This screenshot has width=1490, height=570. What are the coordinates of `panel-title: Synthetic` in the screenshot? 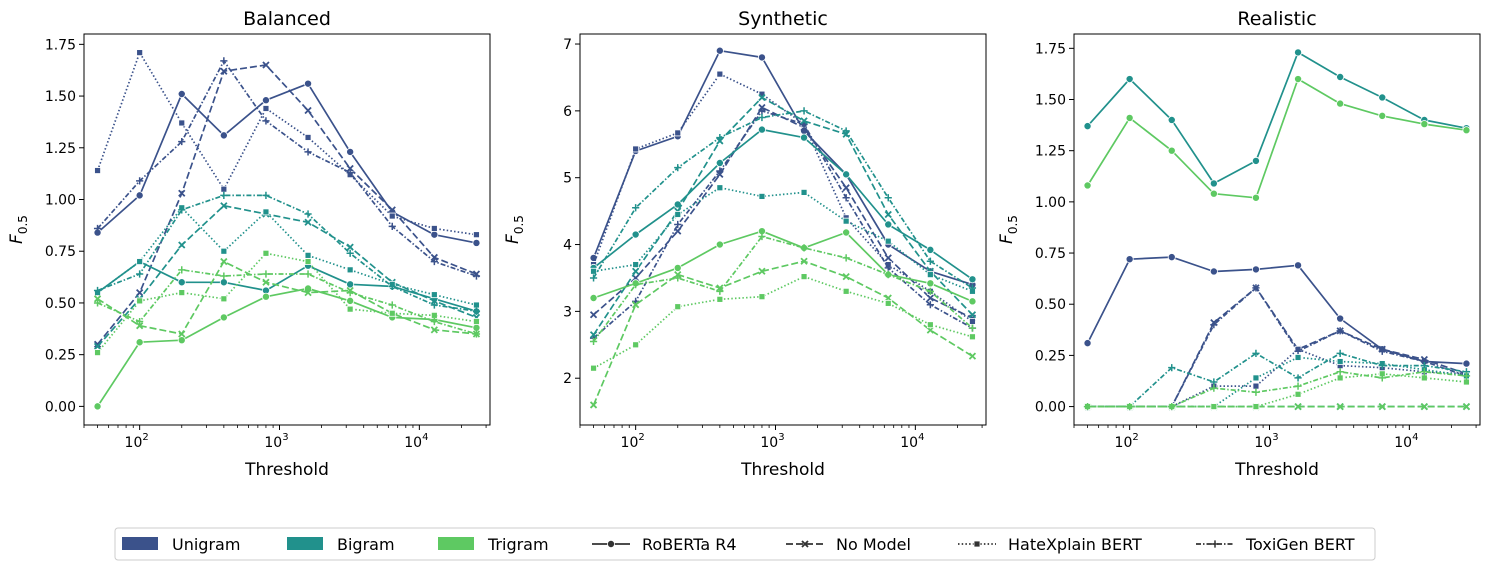 It's located at (783, 19).